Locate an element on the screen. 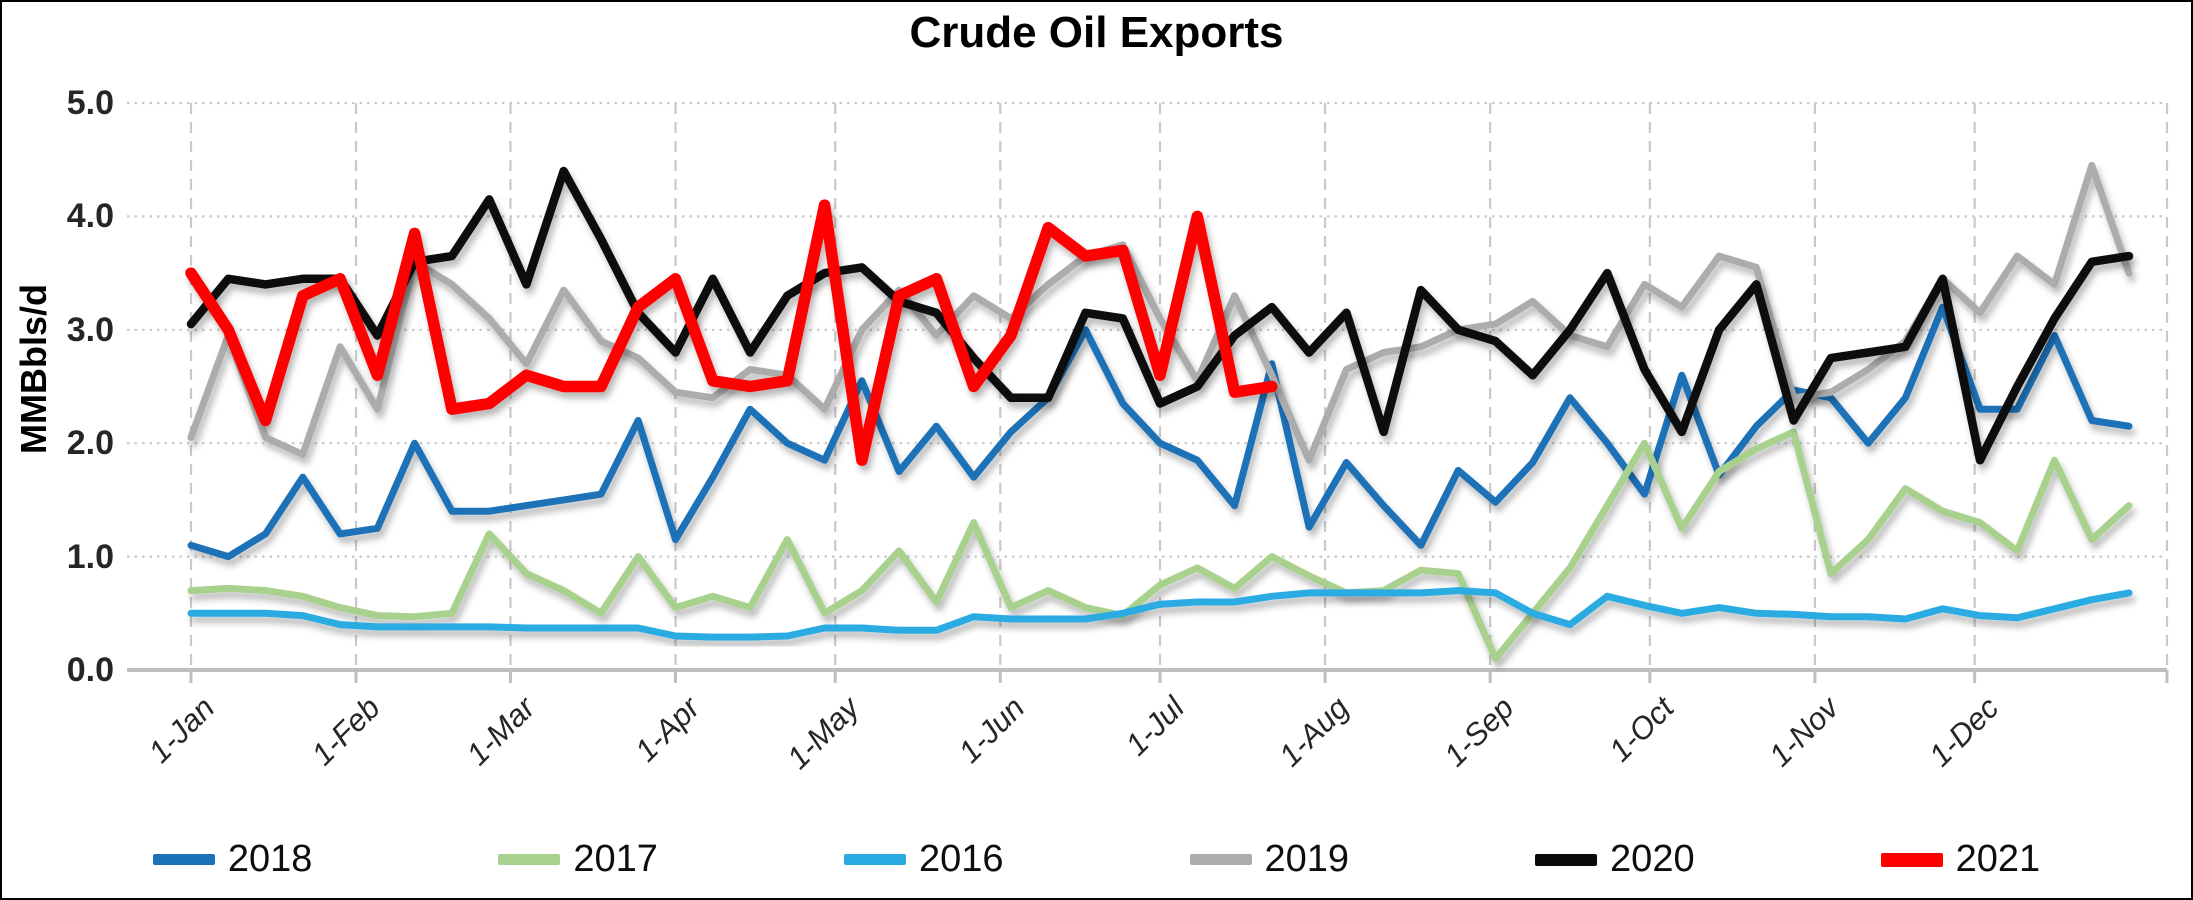 This screenshot has width=2193, height=900. legend-swatch-2016 is located at coordinates (874, 859).